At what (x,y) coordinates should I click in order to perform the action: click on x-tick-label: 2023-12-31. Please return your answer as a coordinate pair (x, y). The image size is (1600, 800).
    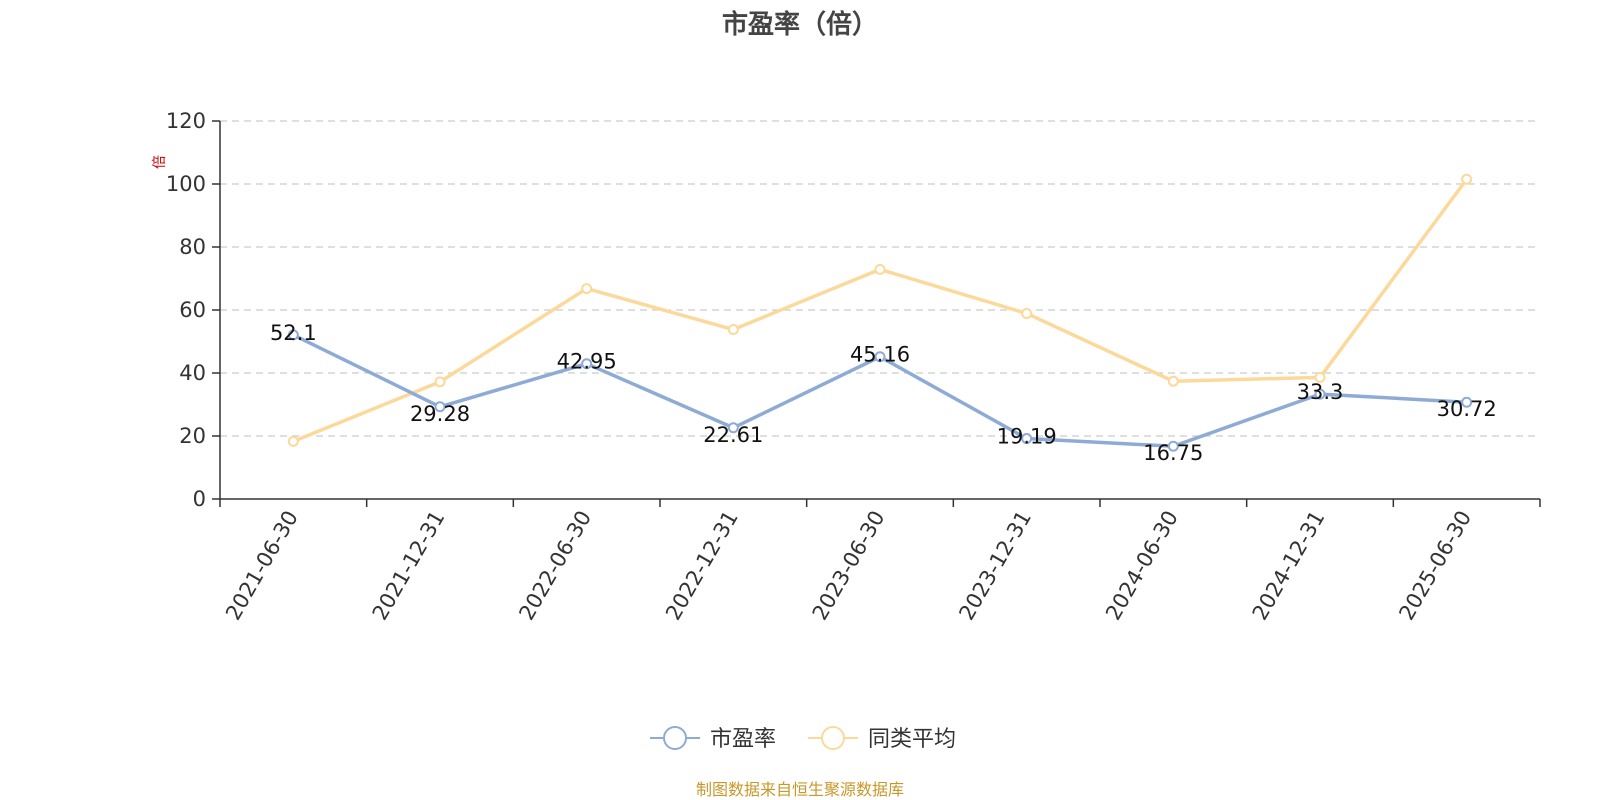
    Looking at the image, I should click on (995, 566).